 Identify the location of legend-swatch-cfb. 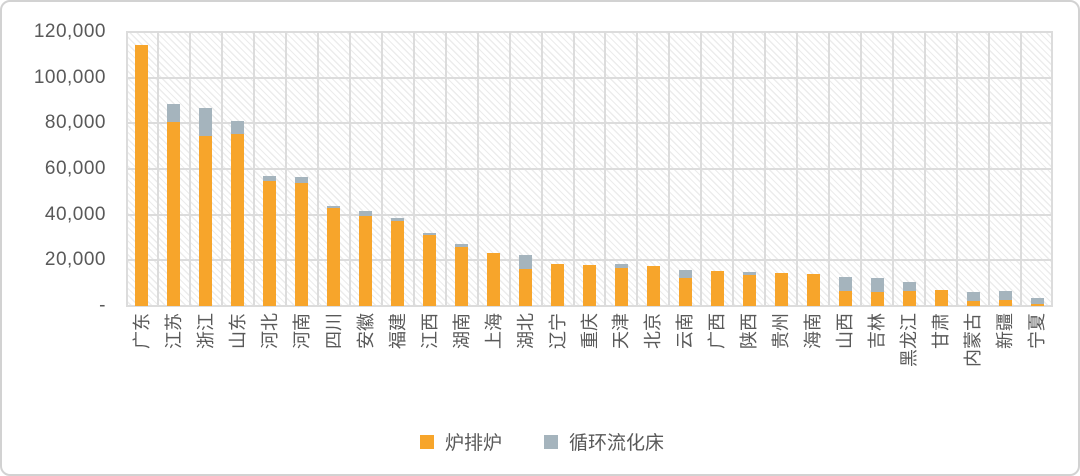
(551, 441).